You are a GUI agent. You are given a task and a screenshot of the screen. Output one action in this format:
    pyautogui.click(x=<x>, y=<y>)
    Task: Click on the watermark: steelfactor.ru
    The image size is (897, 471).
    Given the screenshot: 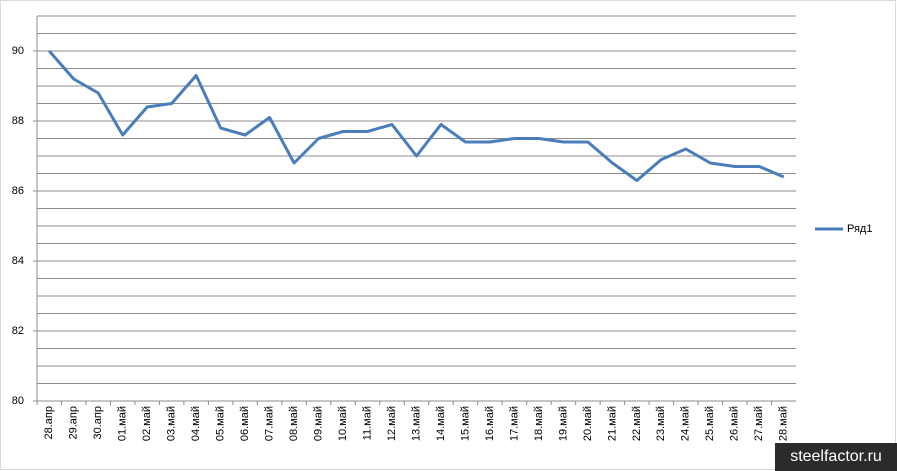 What is the action you would take?
    pyautogui.click(x=836, y=457)
    